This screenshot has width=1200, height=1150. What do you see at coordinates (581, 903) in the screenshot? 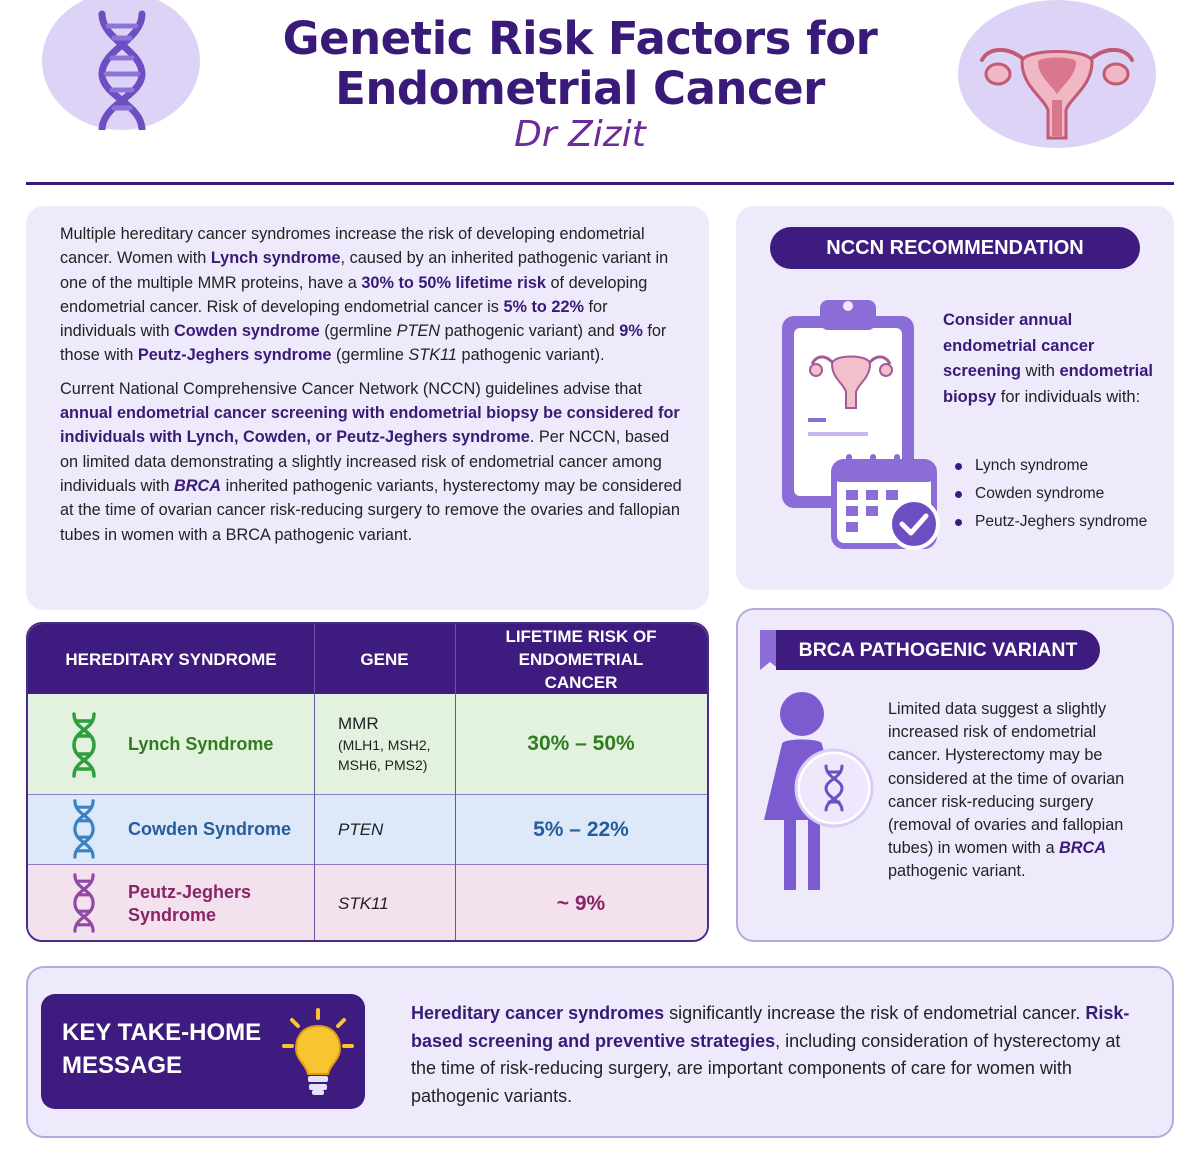
I see `risk-value: ~ 9%` at bounding box center [581, 903].